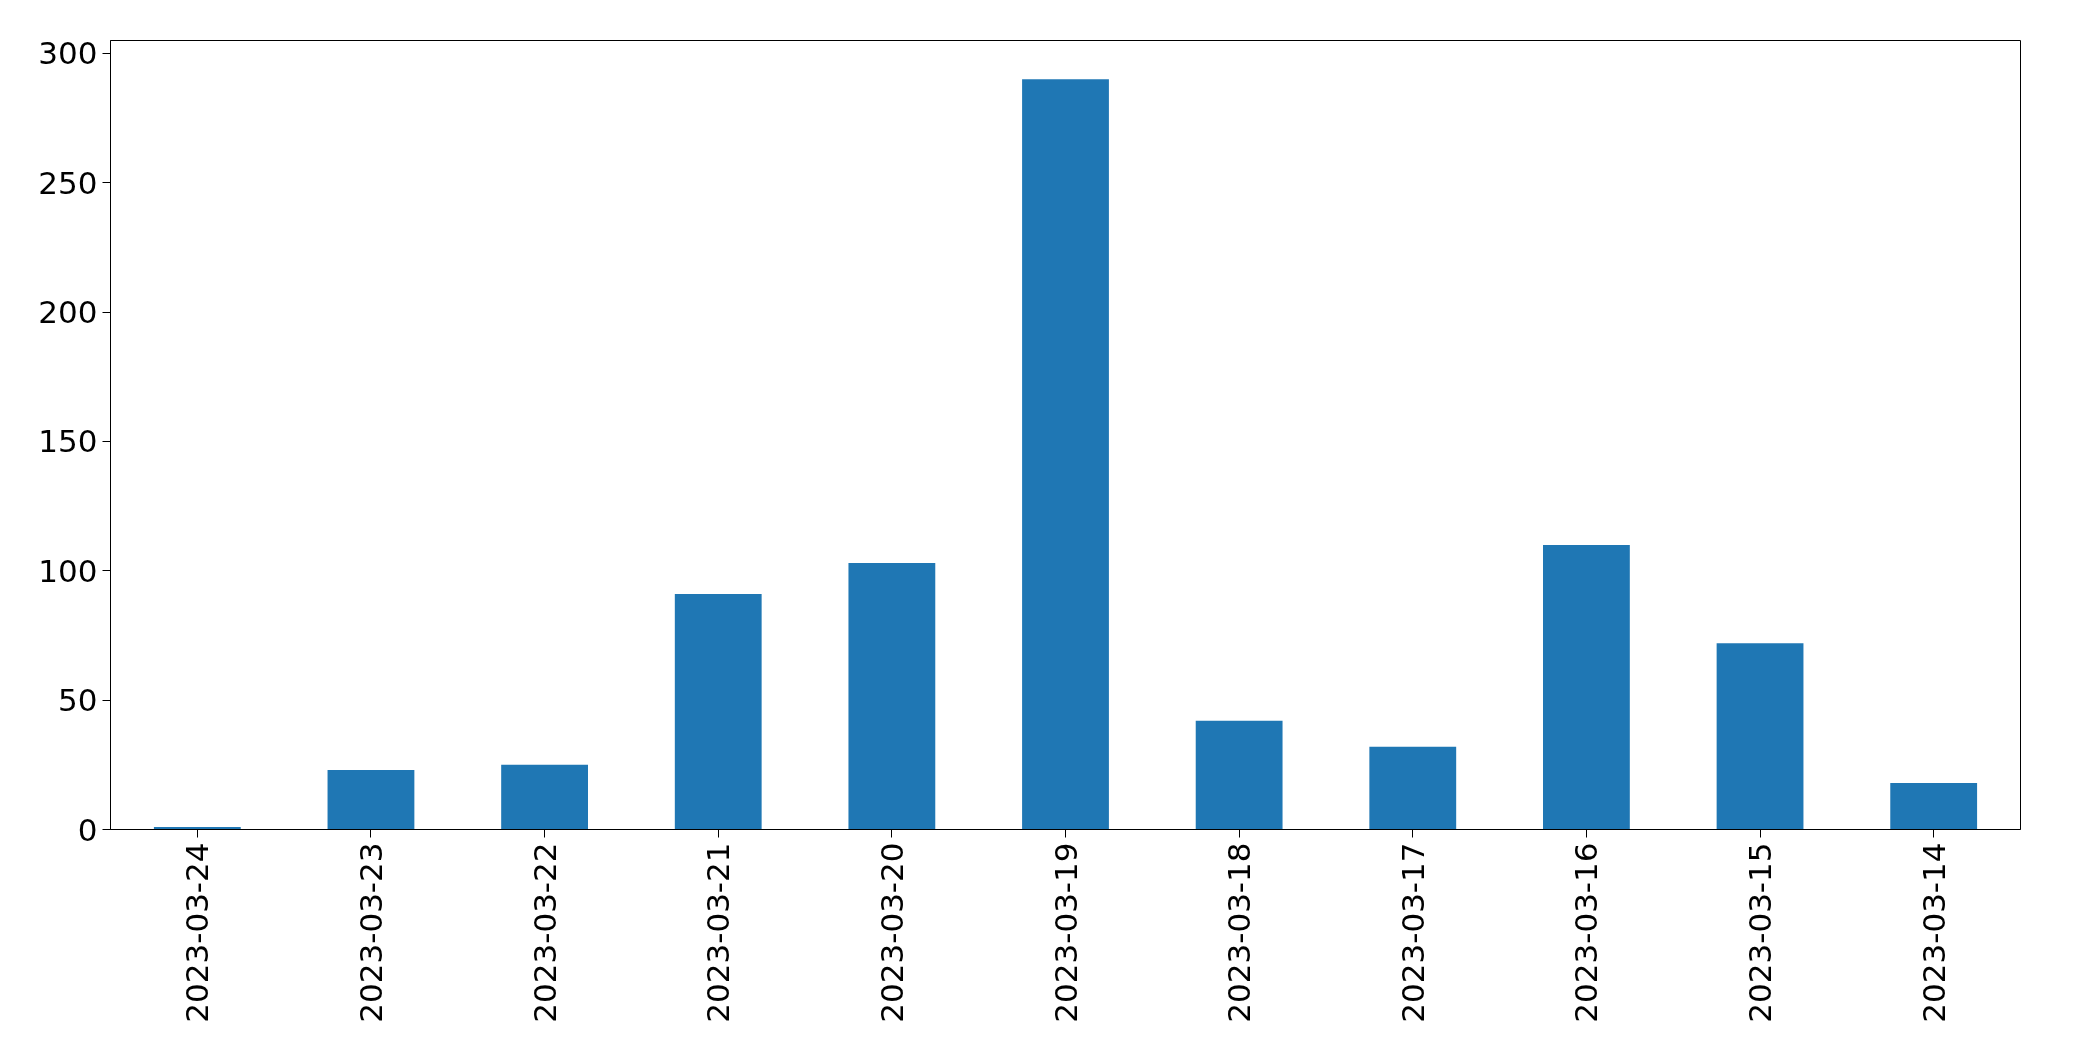  Describe the element at coordinates (68, 53) in the screenshot. I see `y-tick-label: 300` at that location.